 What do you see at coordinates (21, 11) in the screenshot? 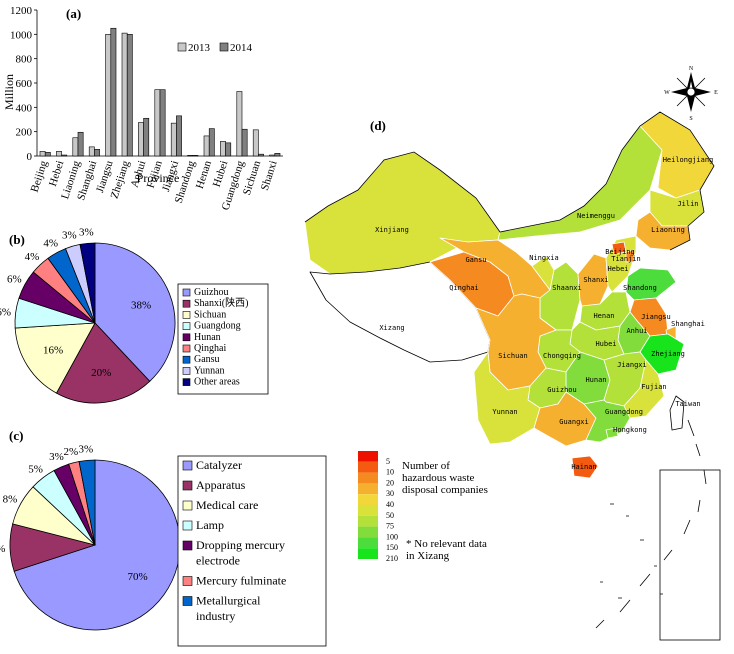
I see `panel-a-y-tick-label: 1200` at bounding box center [21, 11].